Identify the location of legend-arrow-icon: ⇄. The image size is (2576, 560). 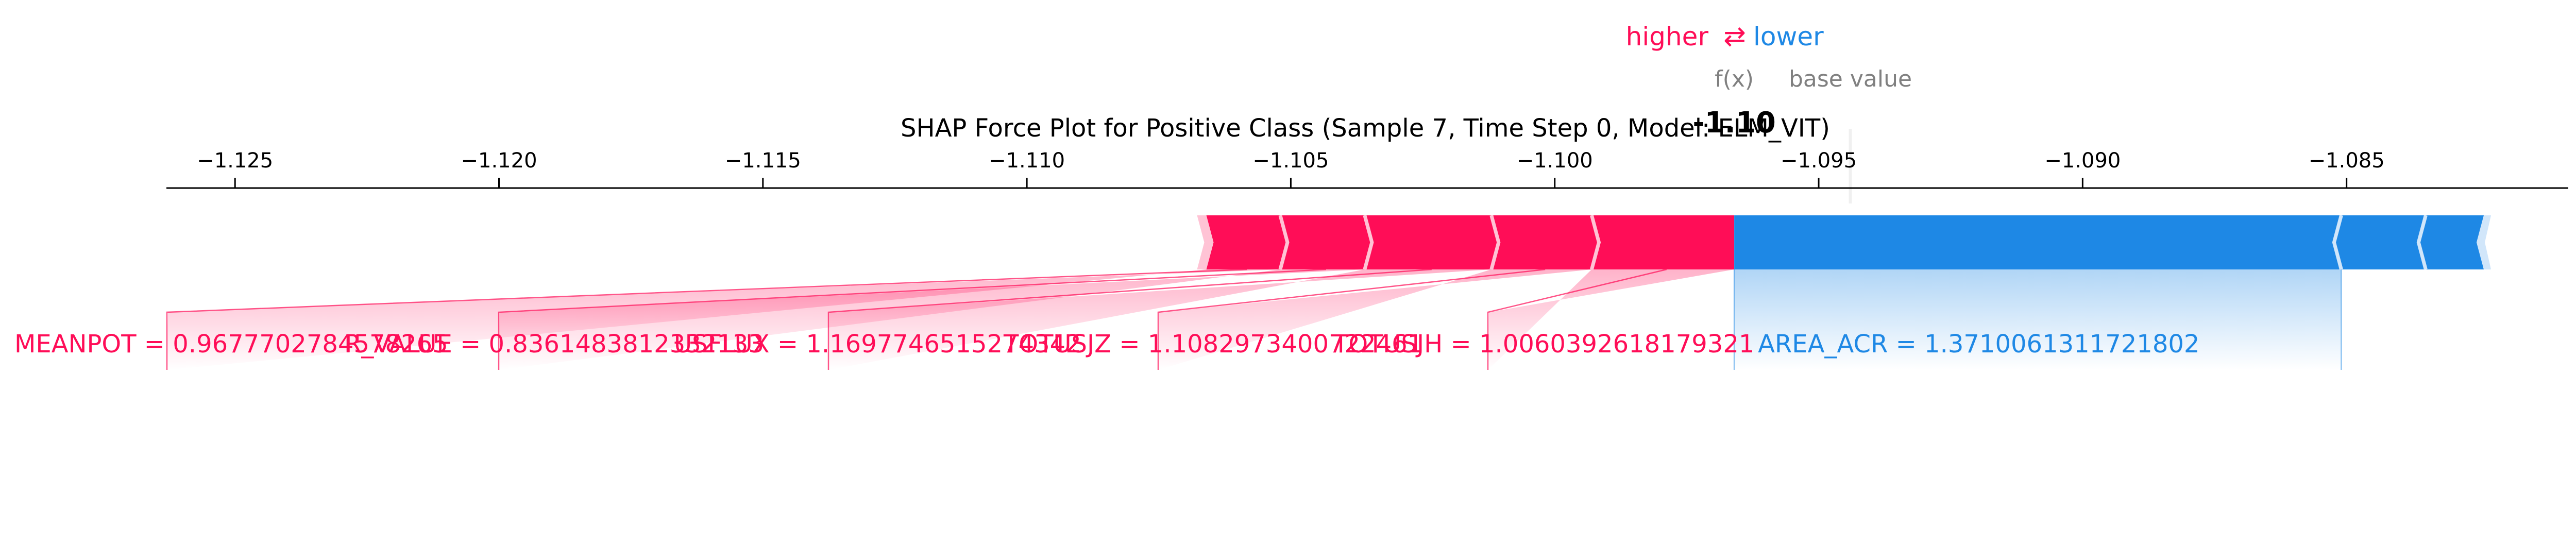
(1735, 36).